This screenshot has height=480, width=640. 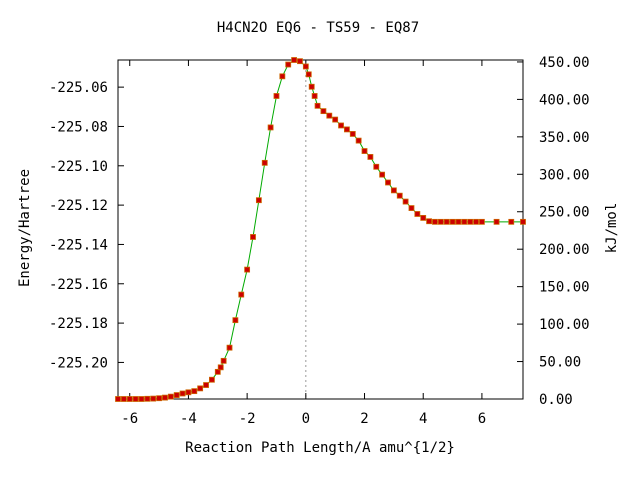 What do you see at coordinates (318, 28) in the screenshot?
I see `chart-title: H4CN2O EQ6 - TS59 - EQ87` at bounding box center [318, 28].